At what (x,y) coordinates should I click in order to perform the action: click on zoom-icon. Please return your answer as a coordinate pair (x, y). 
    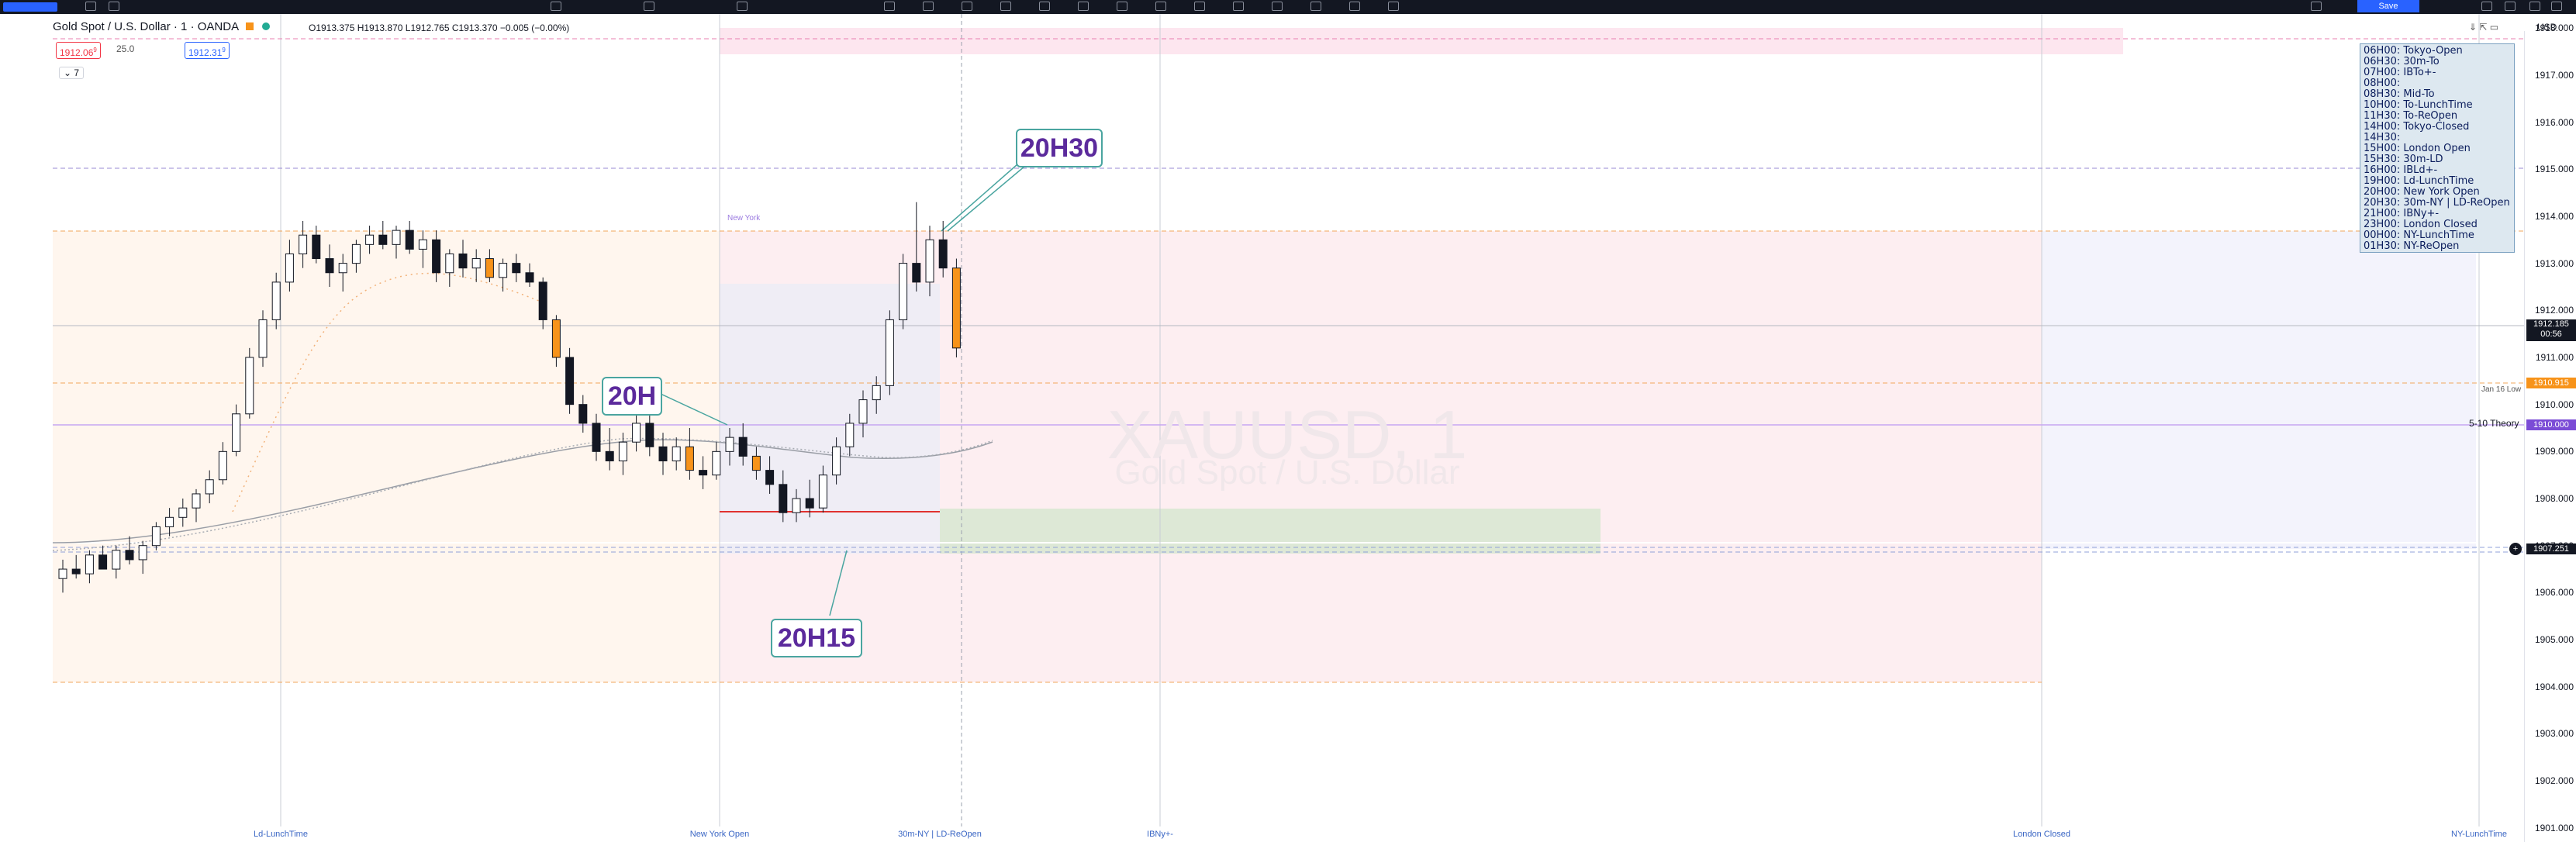
    Looking at the image, I should click on (1239, 6).